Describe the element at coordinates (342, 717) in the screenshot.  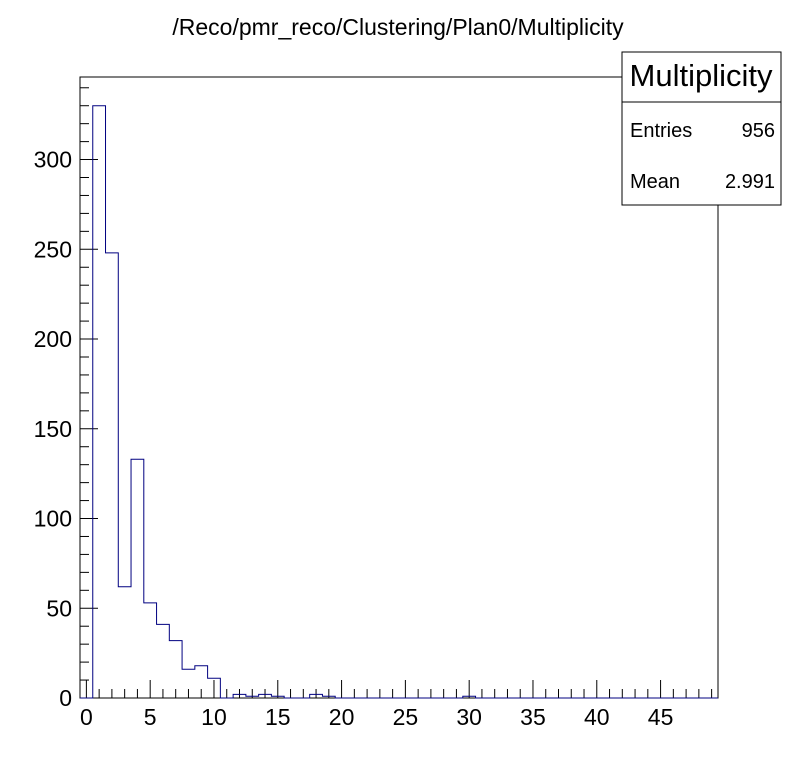
I see `x-tick-label: 20` at that location.